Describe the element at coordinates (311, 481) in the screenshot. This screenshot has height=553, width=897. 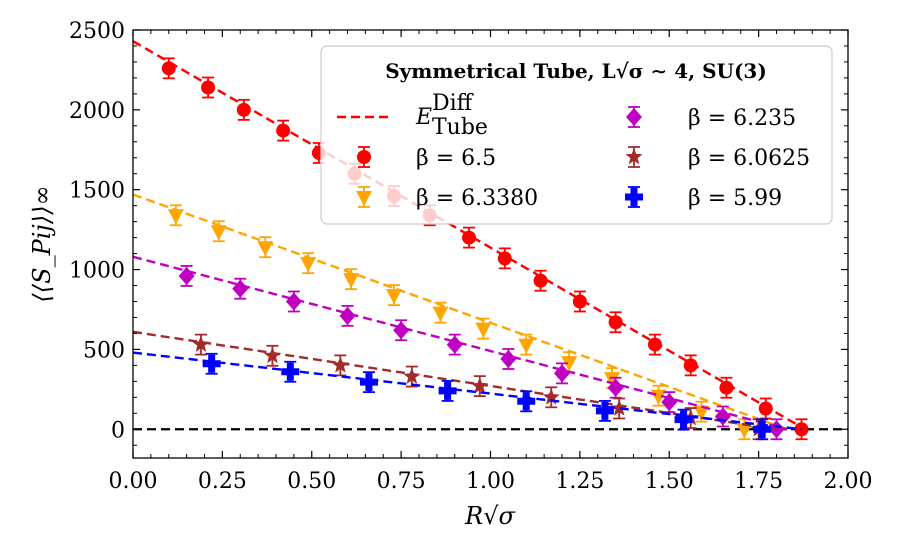
I see `x-tick-label: 0.50` at that location.